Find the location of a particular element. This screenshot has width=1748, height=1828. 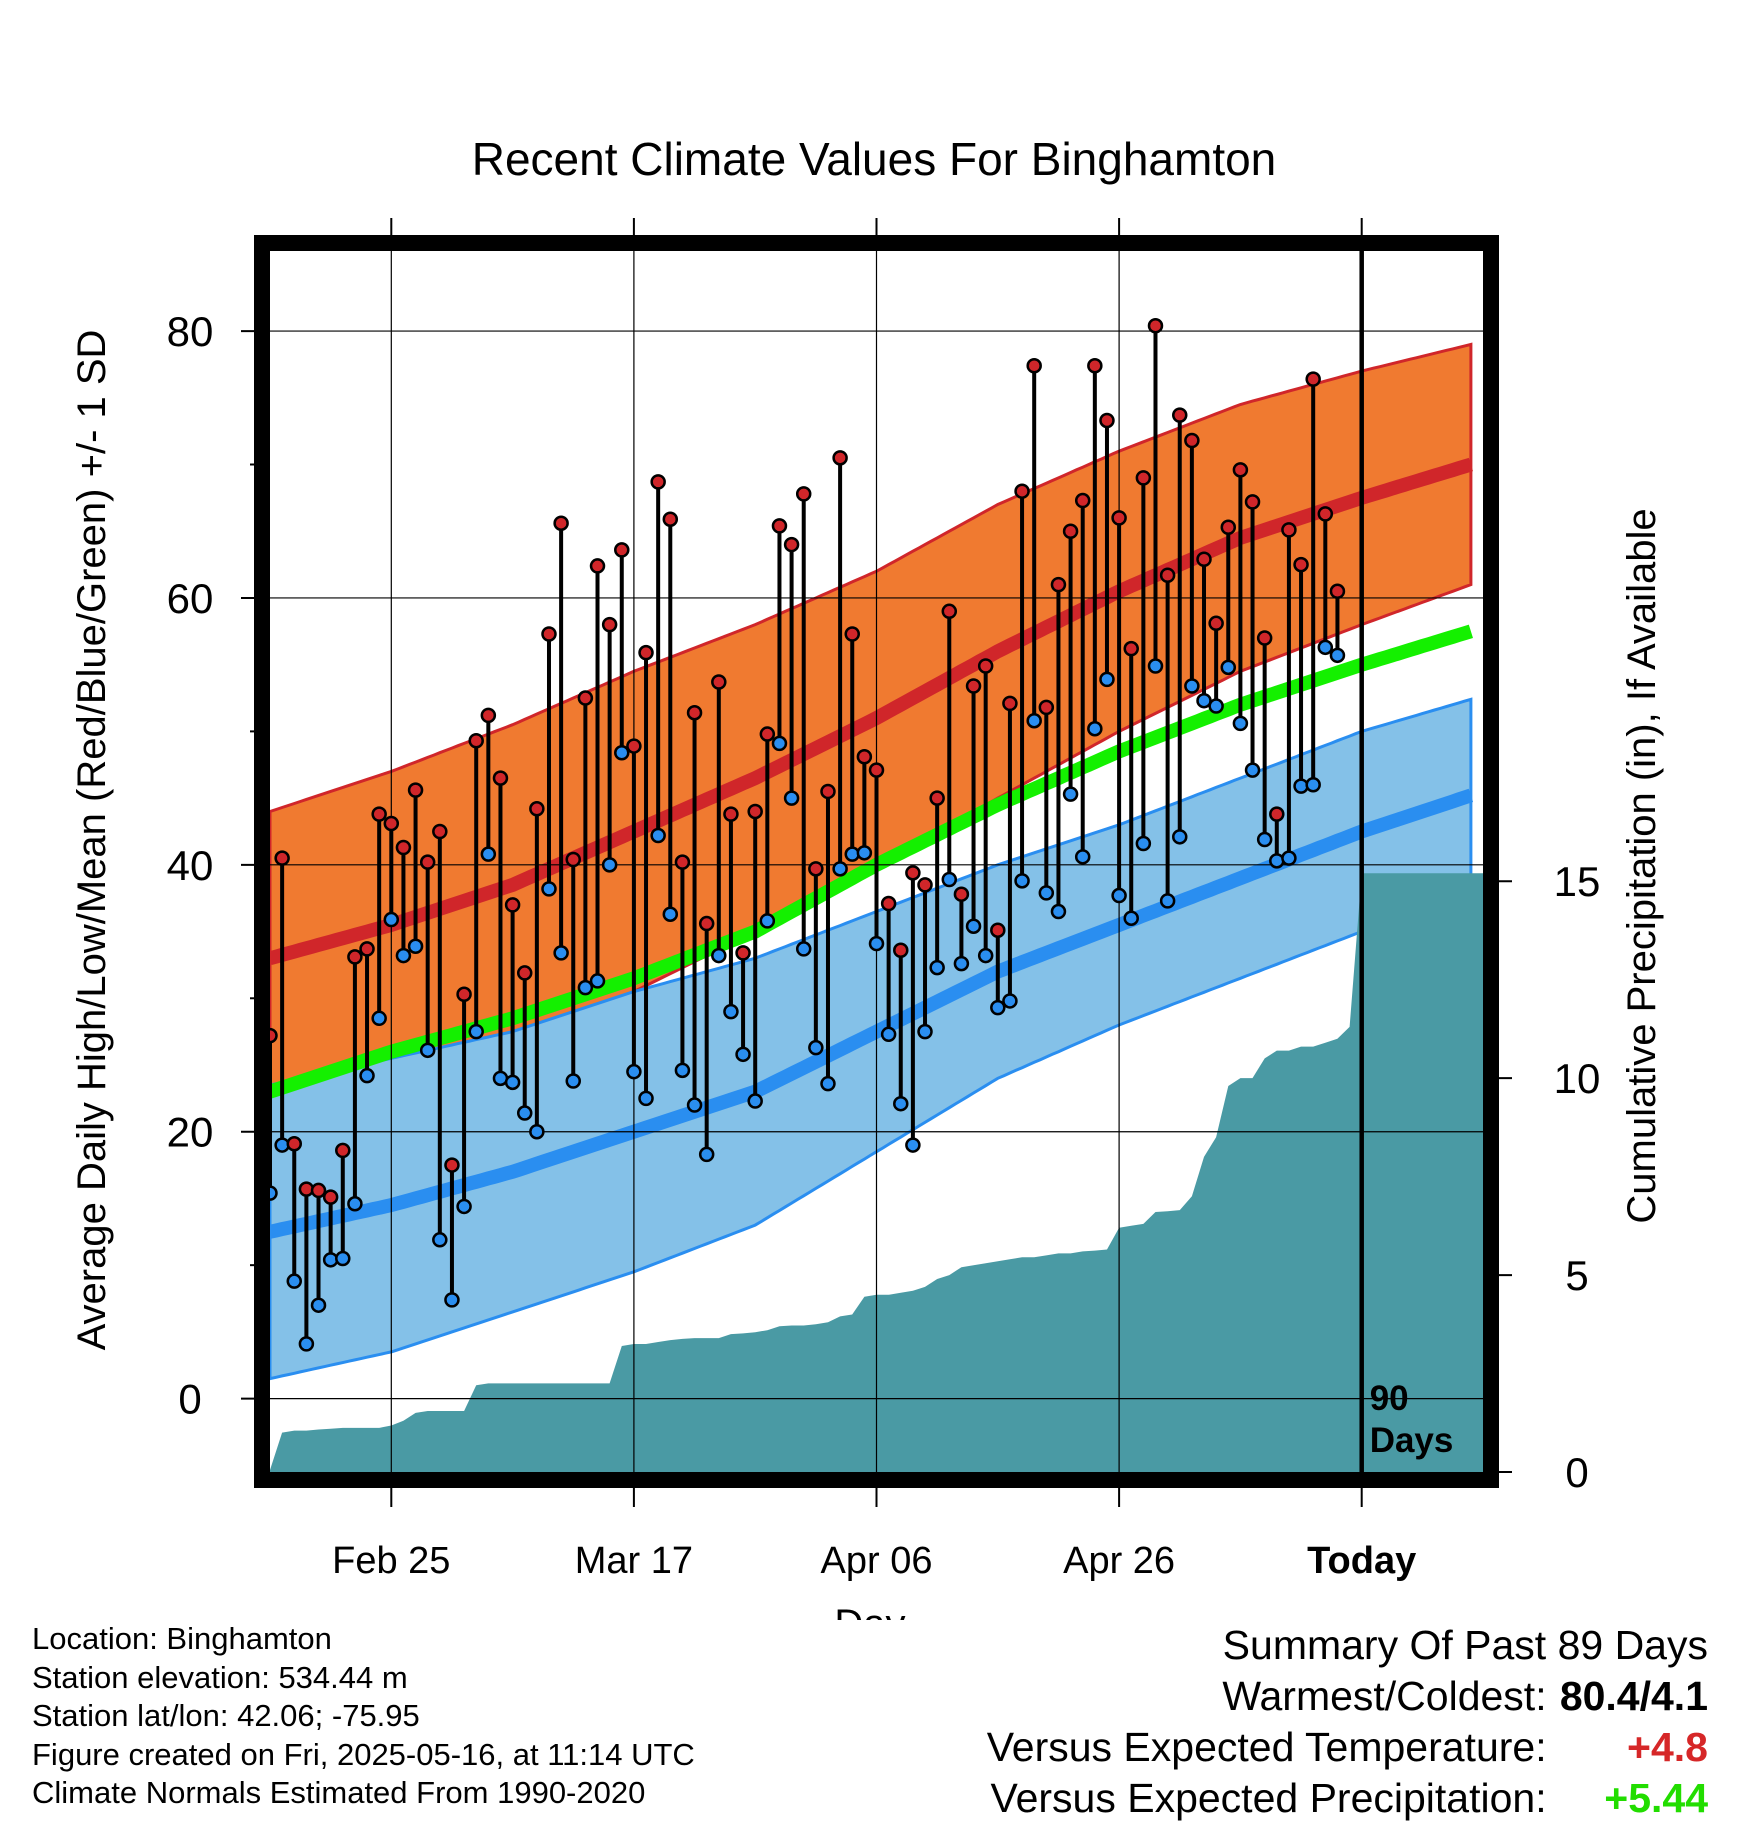

temp-row: Versus Expected Temperature: +4.8 is located at coordinates (1347, 1747).